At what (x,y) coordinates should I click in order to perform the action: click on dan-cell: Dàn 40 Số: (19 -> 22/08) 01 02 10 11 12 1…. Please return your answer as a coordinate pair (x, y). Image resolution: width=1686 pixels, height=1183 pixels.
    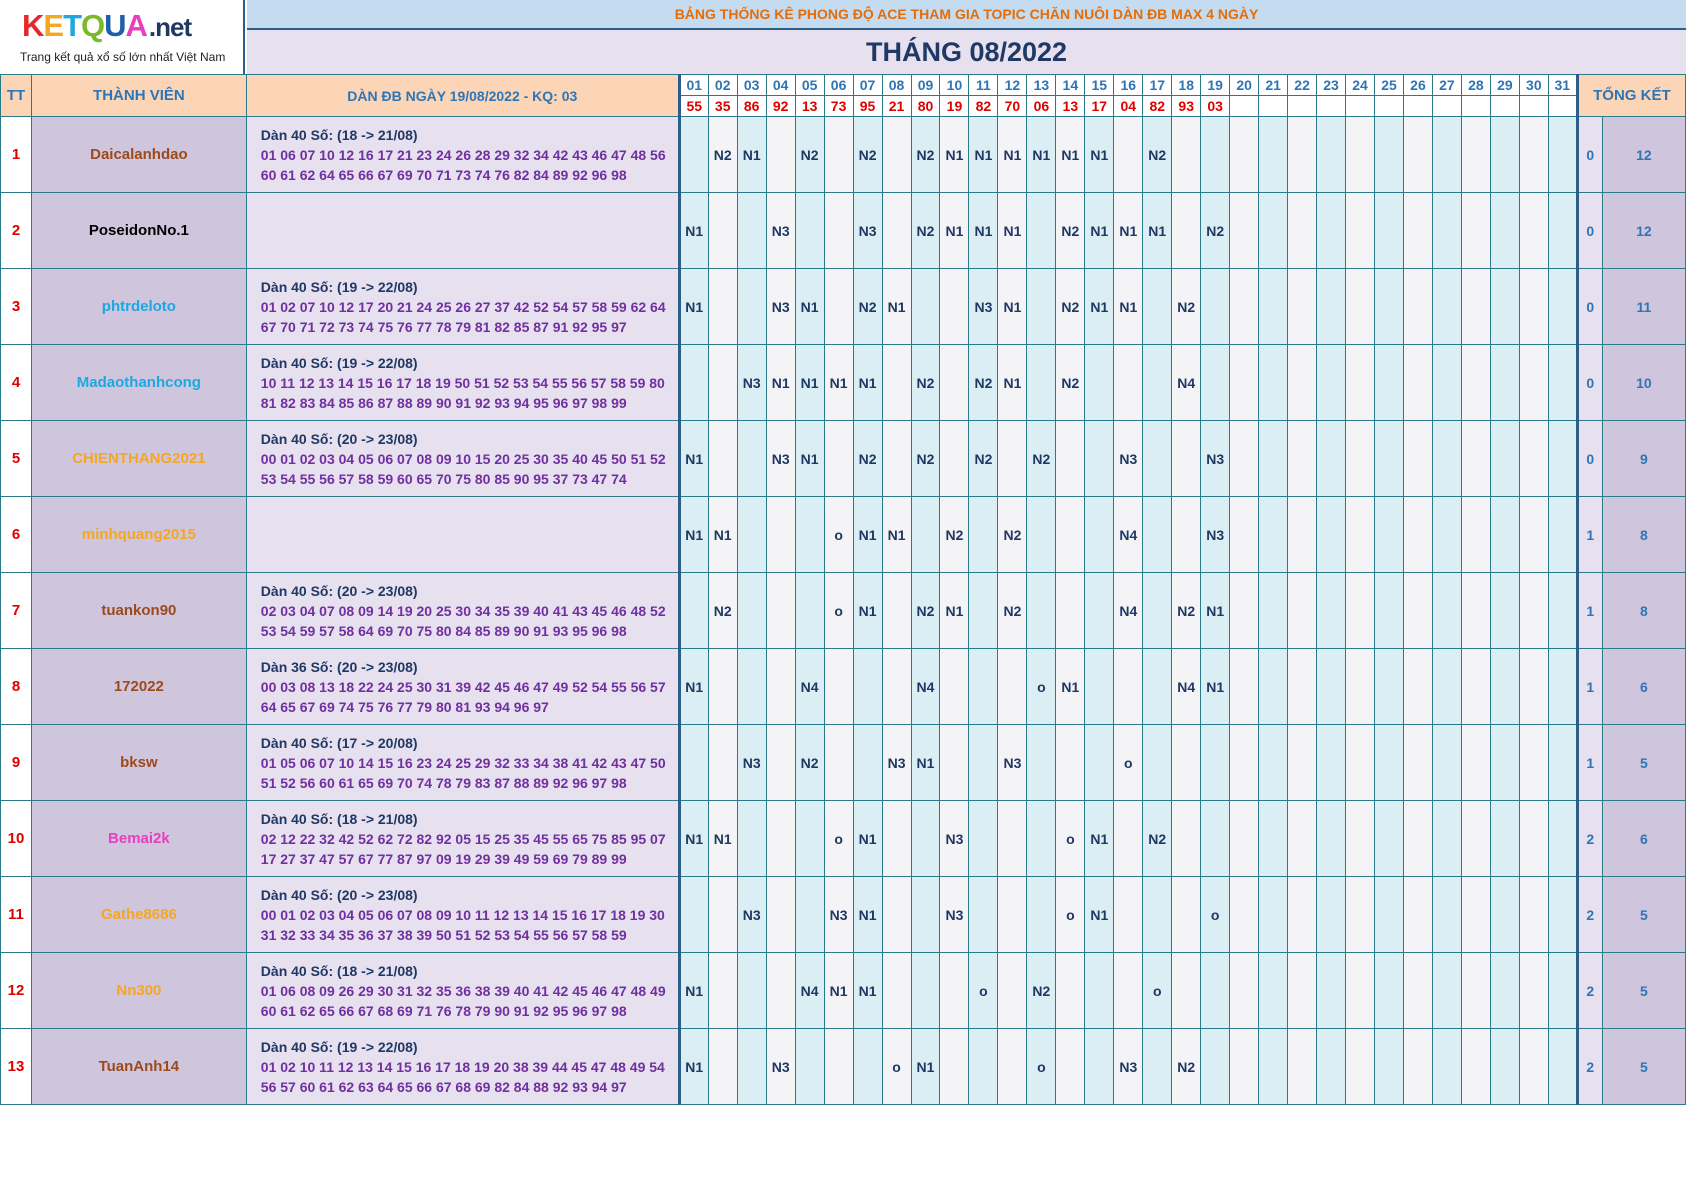
    Looking at the image, I should click on (463, 1066).